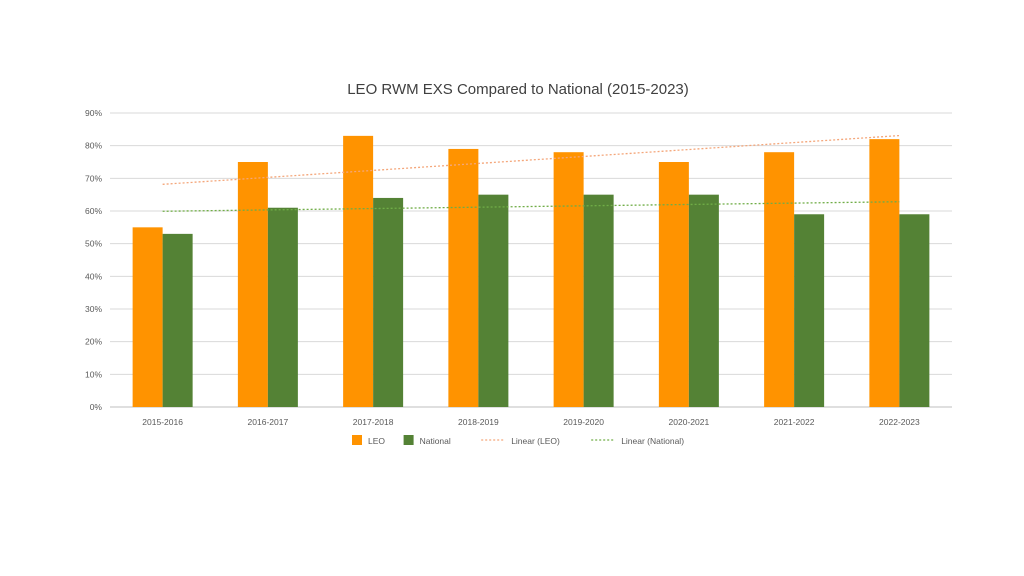 Image resolution: width=1024 pixels, height=576 pixels. I want to click on x-tick-label: 2018-2019, so click(478, 422).